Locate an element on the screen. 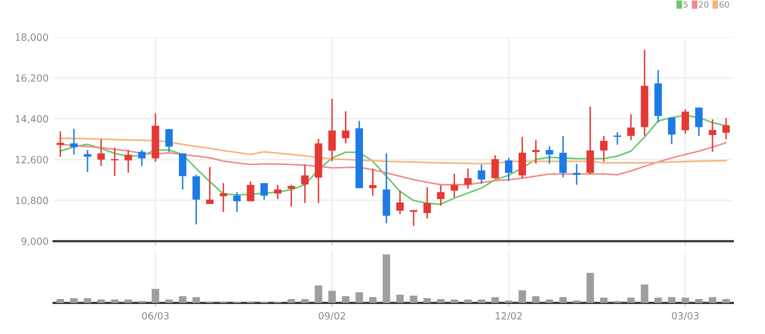  y-tick-label: 12,600 is located at coordinates (32, 160).